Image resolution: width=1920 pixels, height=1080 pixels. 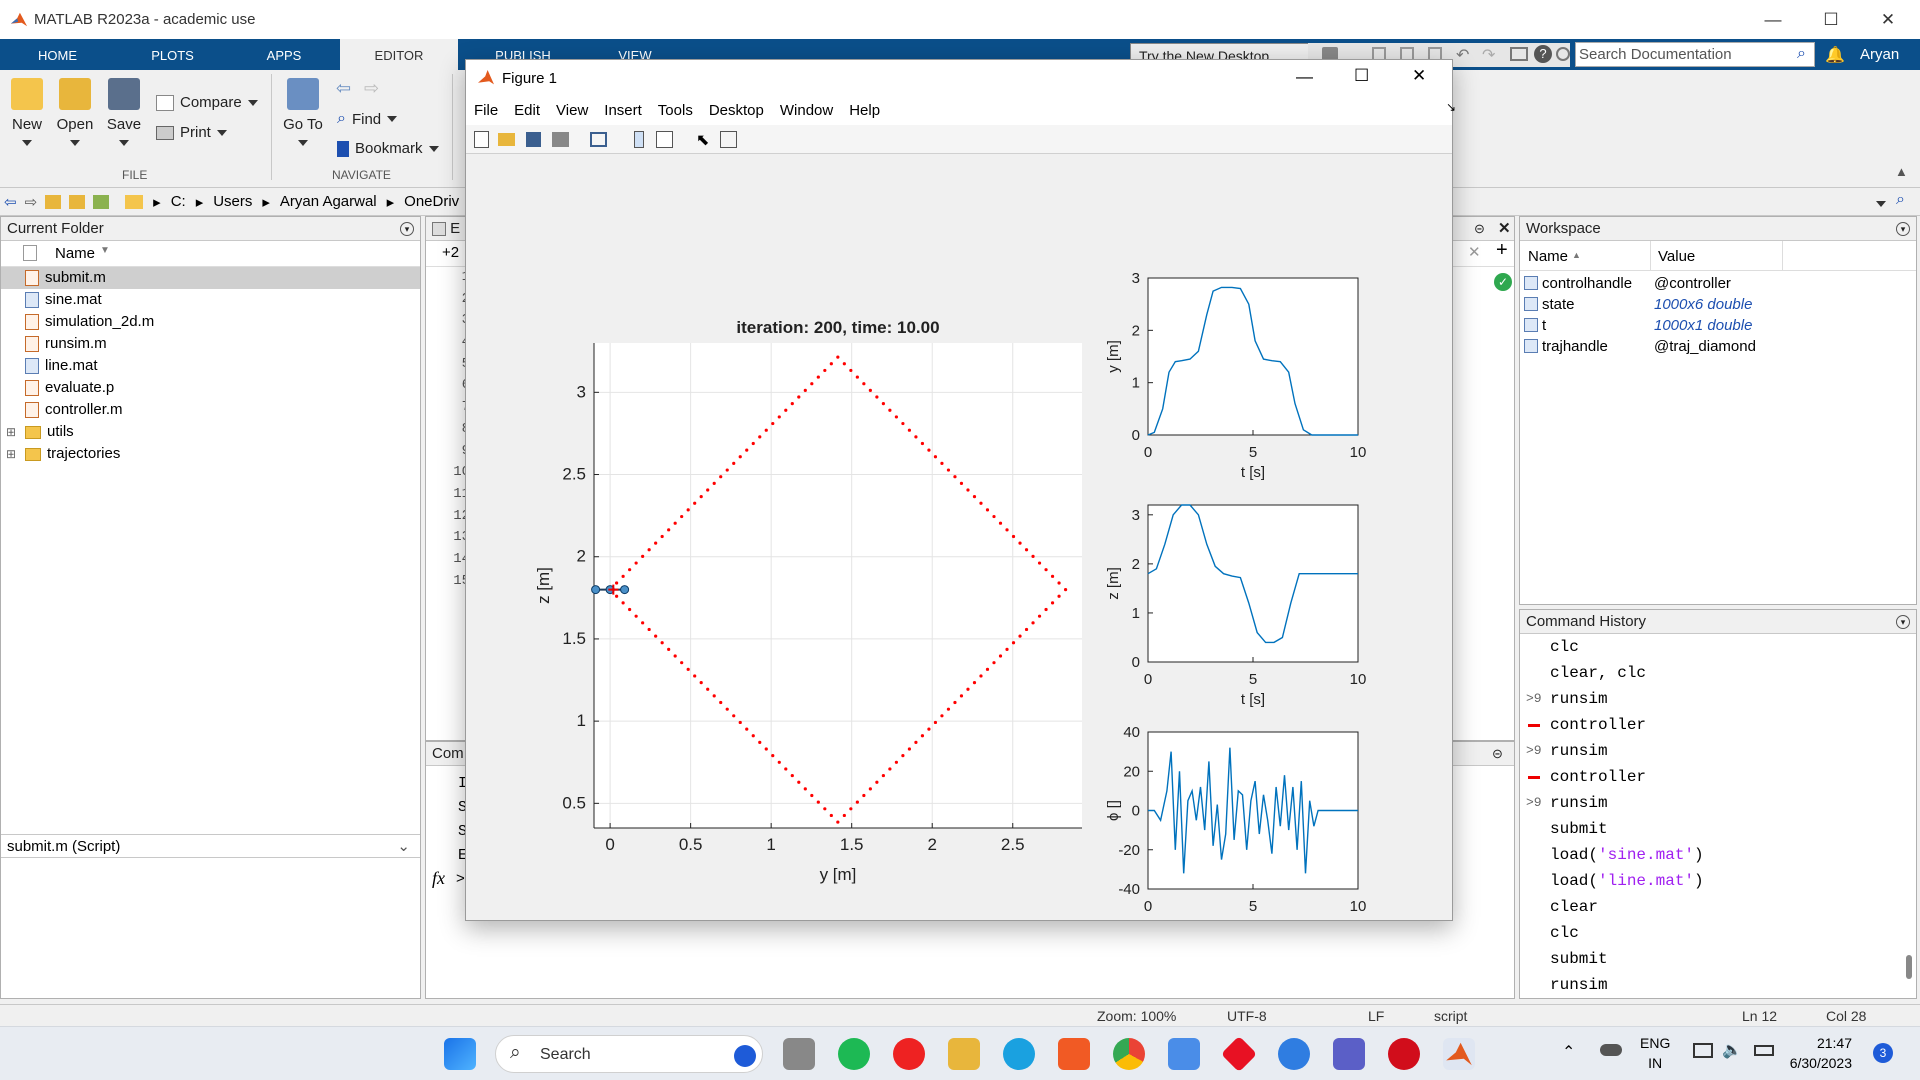 I want to click on tab-home: HOME, so click(x=57, y=55).